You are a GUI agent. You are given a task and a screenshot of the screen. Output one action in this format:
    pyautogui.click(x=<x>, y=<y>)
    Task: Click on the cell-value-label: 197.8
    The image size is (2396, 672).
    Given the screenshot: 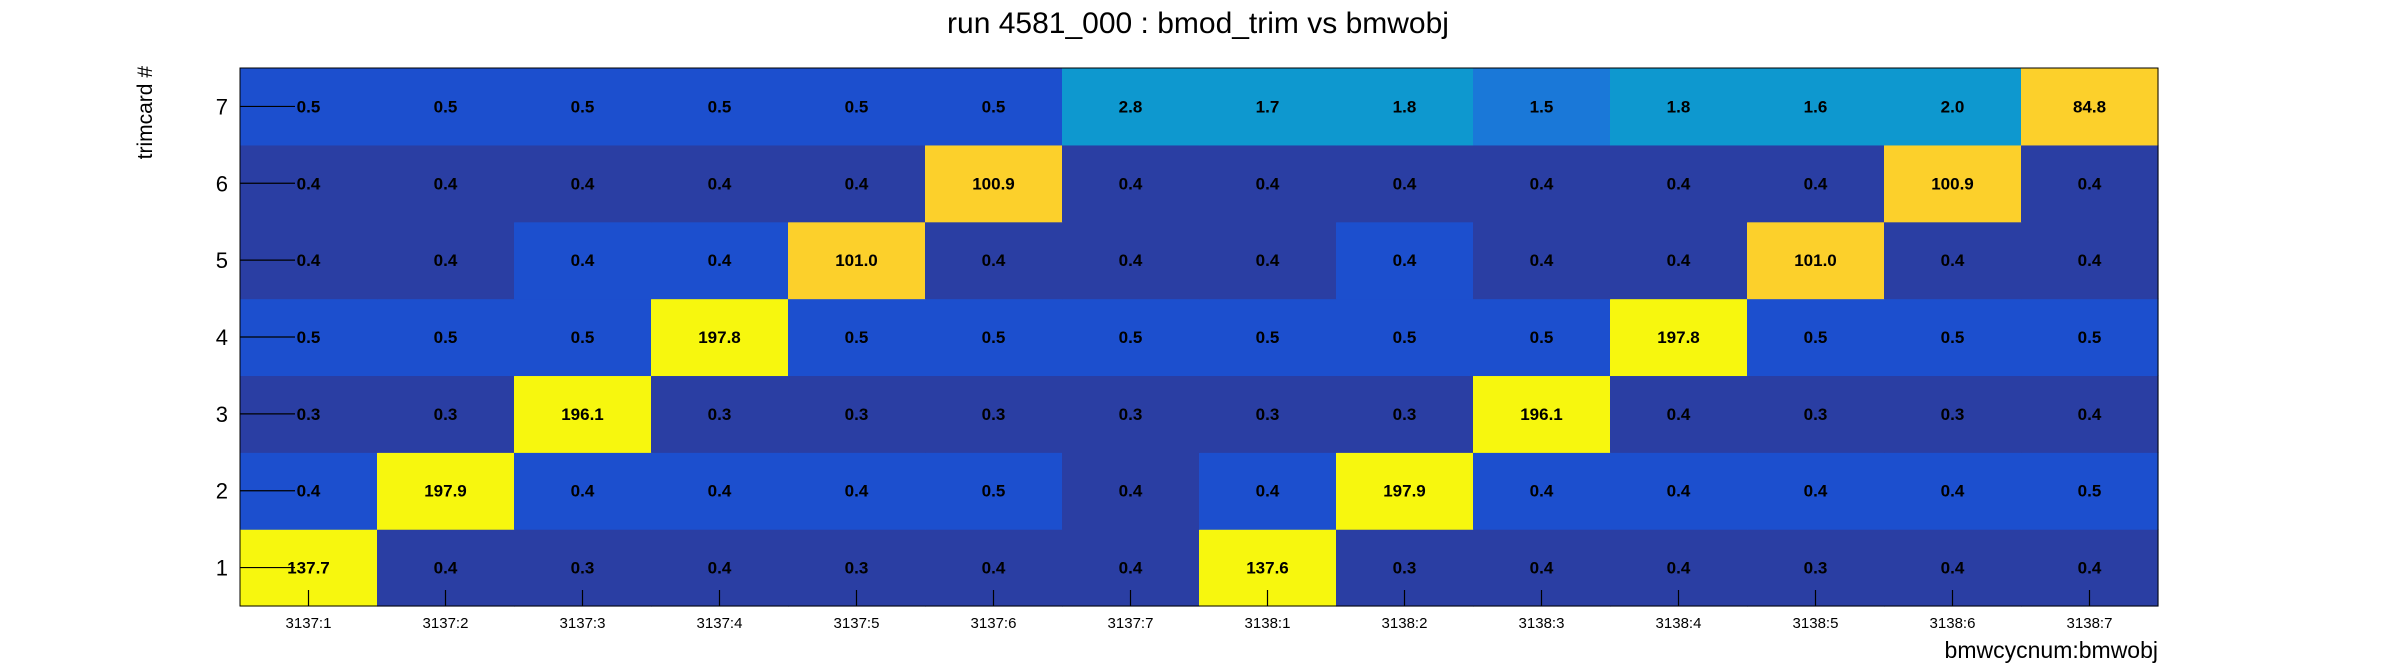 What is the action you would take?
    pyautogui.click(x=1678, y=337)
    